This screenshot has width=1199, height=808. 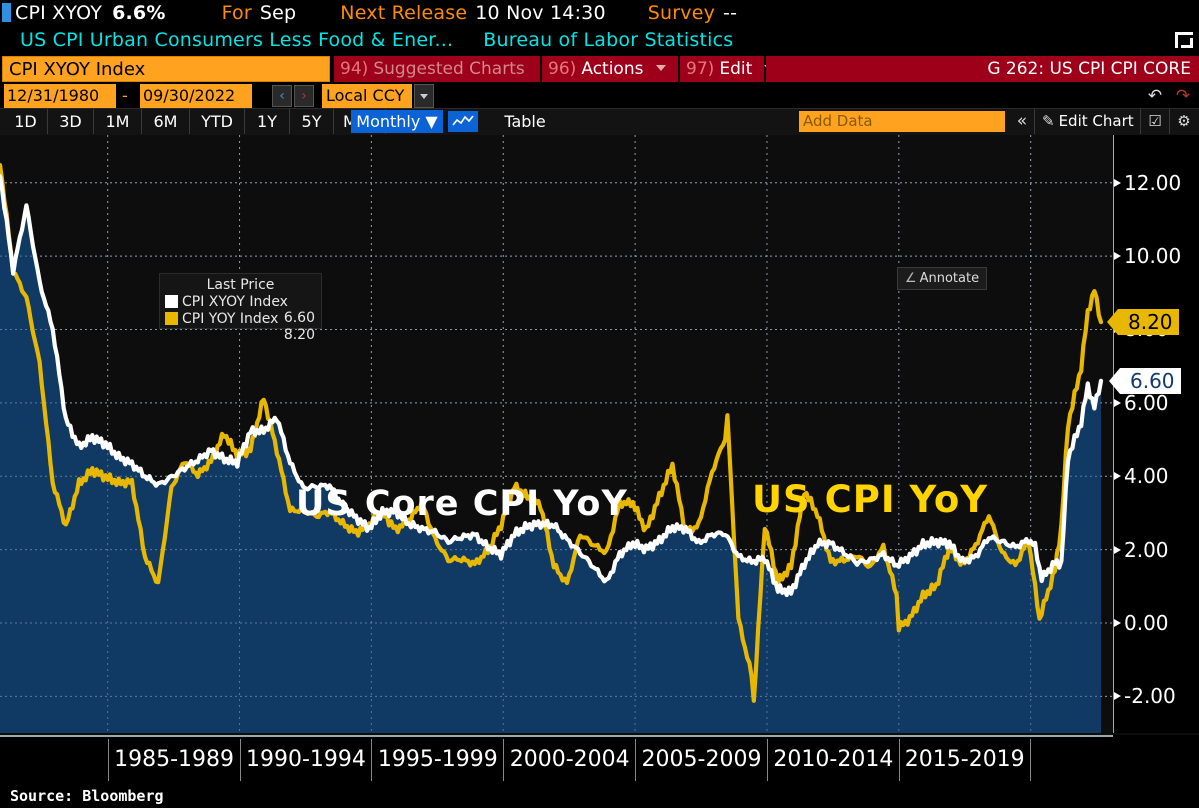 What do you see at coordinates (59, 13) in the screenshot?
I see `ticker-symbol: CPI XYOY` at bounding box center [59, 13].